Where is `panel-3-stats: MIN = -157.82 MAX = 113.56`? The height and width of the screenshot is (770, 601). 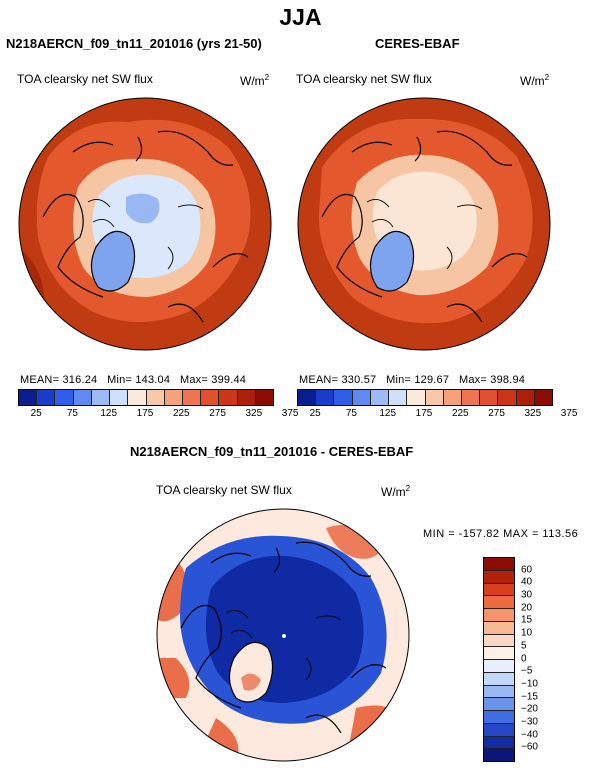
panel-3-stats: MIN = -157.82 MAX = 113.56 is located at coordinates (501, 534).